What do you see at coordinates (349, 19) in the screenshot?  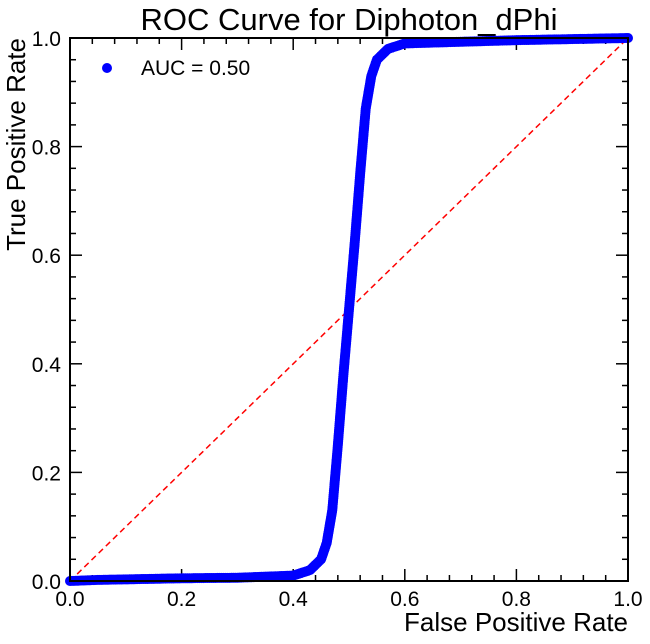 I see `chart-title: ROC Curve for Diphoton_dPhi` at bounding box center [349, 19].